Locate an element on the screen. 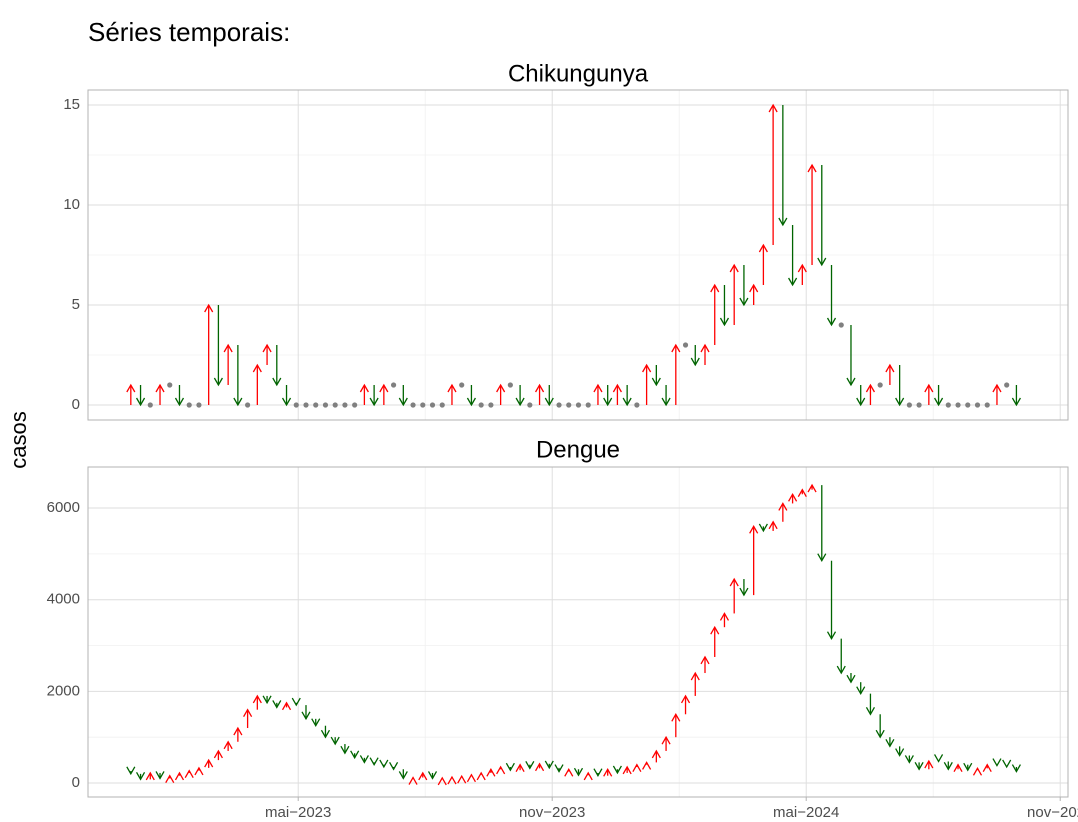 The height and width of the screenshot is (822, 1078). y-tick-label: 0 is located at coordinates (76, 404).